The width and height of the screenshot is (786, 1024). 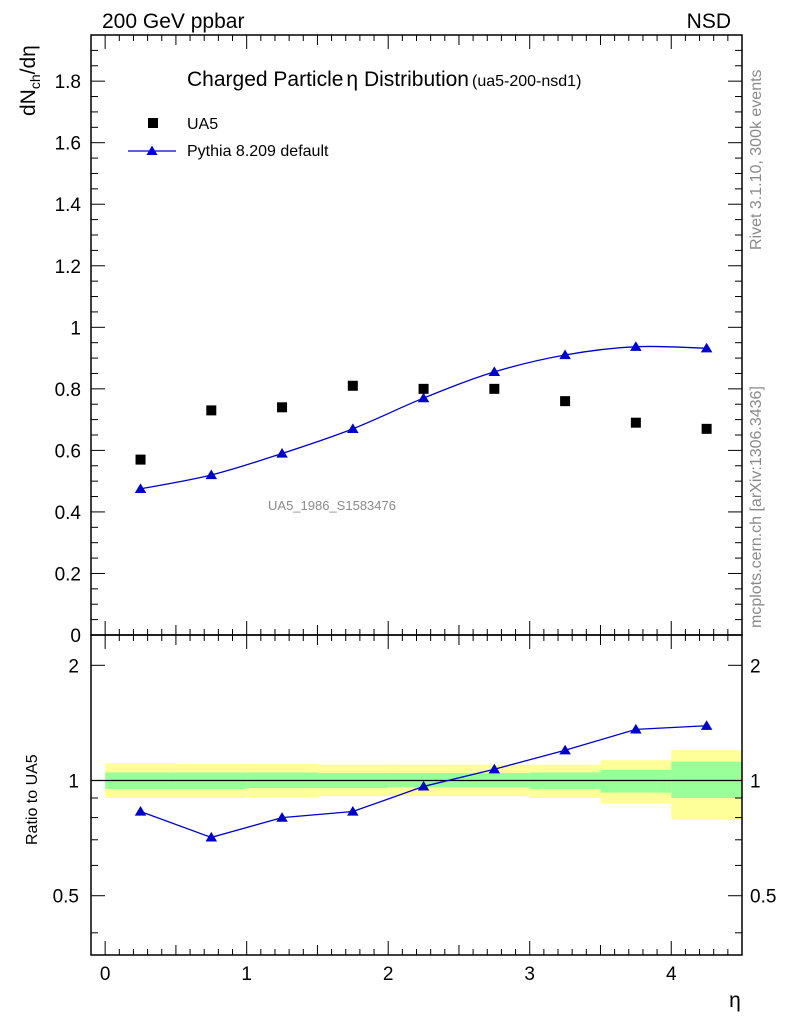 I want to click on y-tick-label: 1.2, so click(x=68, y=267).